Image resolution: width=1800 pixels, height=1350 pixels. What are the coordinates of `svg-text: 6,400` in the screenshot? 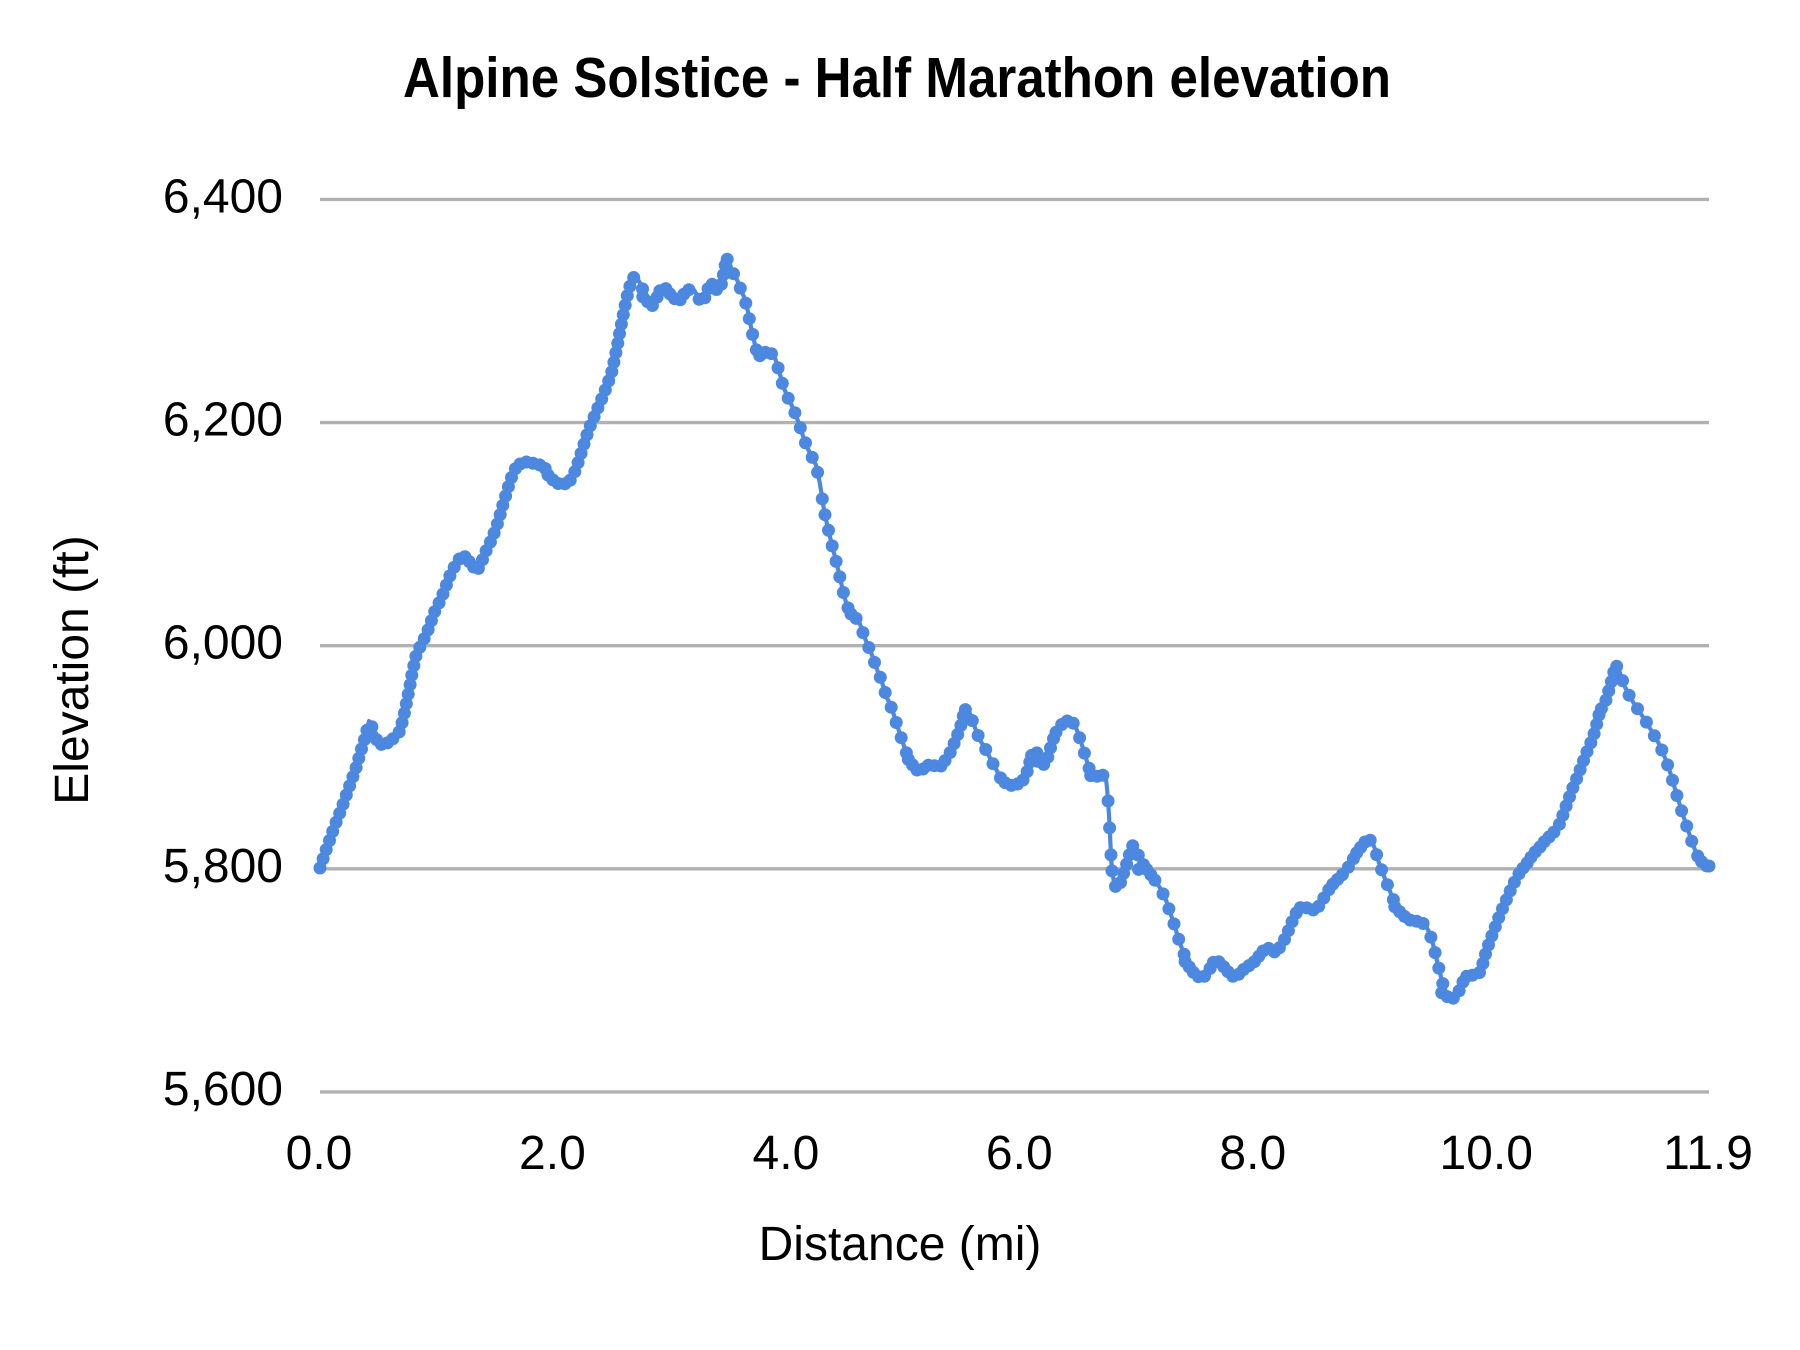 It's located at (223, 196).